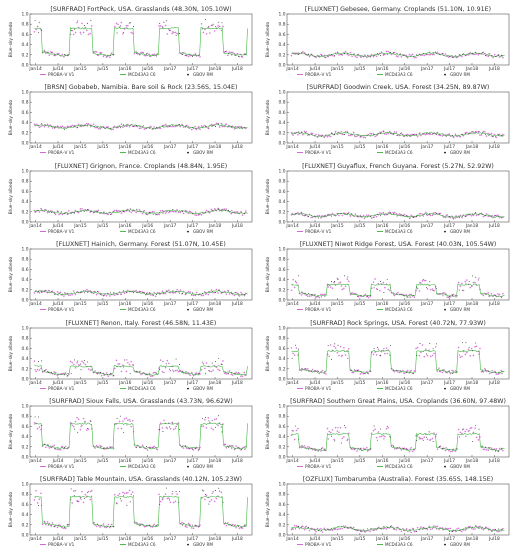 The image size is (515, 551). I want to click on y-tick-label: 0.8, so click(25, 25).